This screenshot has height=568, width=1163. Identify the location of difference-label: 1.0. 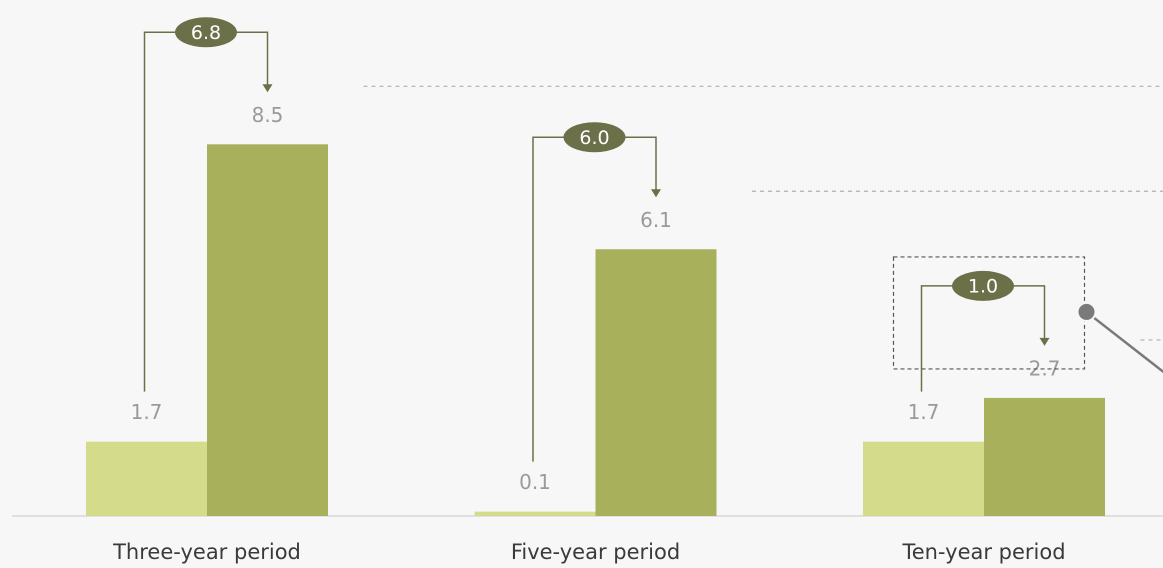
(983, 286).